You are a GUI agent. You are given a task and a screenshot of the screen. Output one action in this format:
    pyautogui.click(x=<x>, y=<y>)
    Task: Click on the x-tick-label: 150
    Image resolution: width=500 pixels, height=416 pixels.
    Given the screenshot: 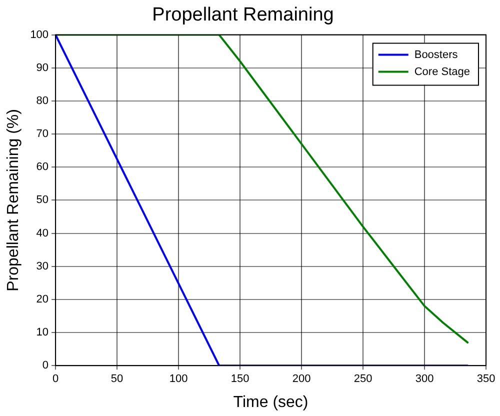 What is the action you would take?
    pyautogui.click(x=240, y=379)
    